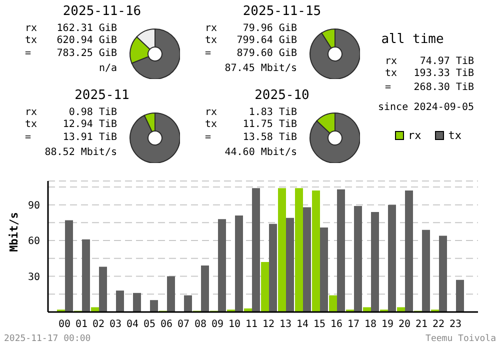  Describe the element at coordinates (107, 68) in the screenshot. I see `text: n/a` at that location.